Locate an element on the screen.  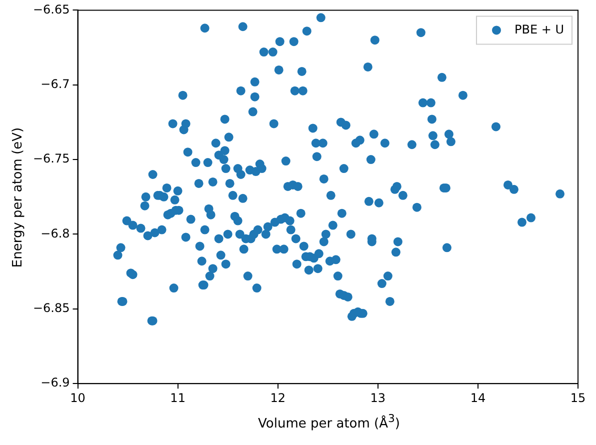
x-tick-label: 13 is located at coordinates (378, 397).